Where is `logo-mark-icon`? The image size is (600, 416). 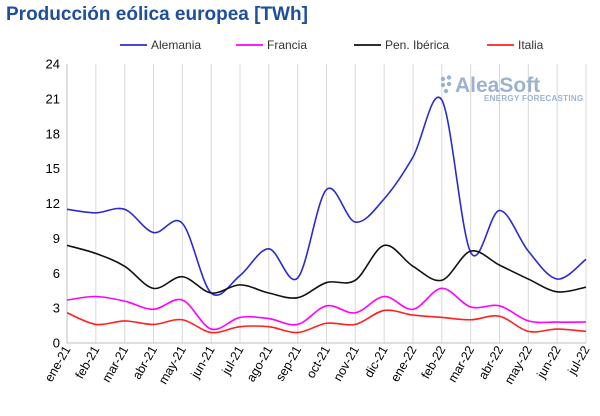
logo-mark-icon is located at coordinates (446, 84).